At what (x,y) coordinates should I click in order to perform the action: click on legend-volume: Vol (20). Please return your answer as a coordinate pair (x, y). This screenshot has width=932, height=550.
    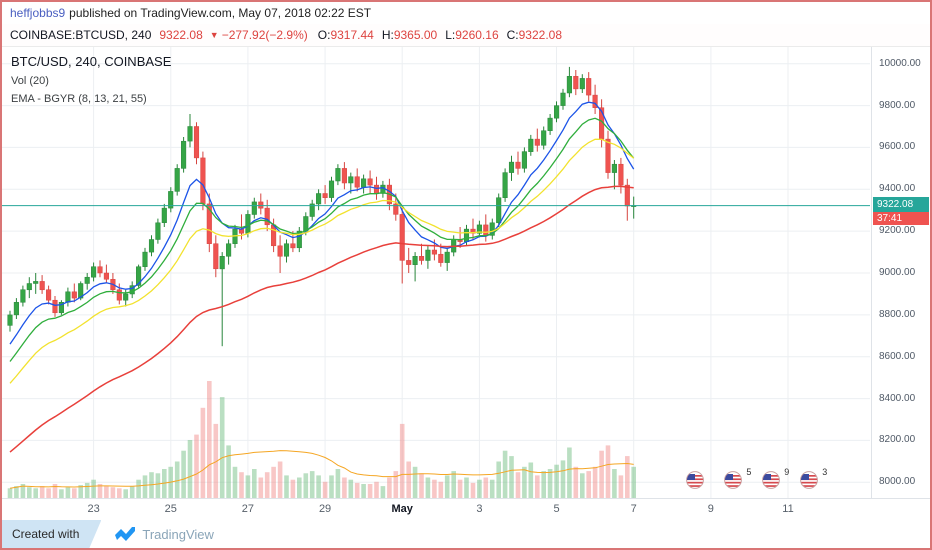
    Looking at the image, I should click on (30, 81).